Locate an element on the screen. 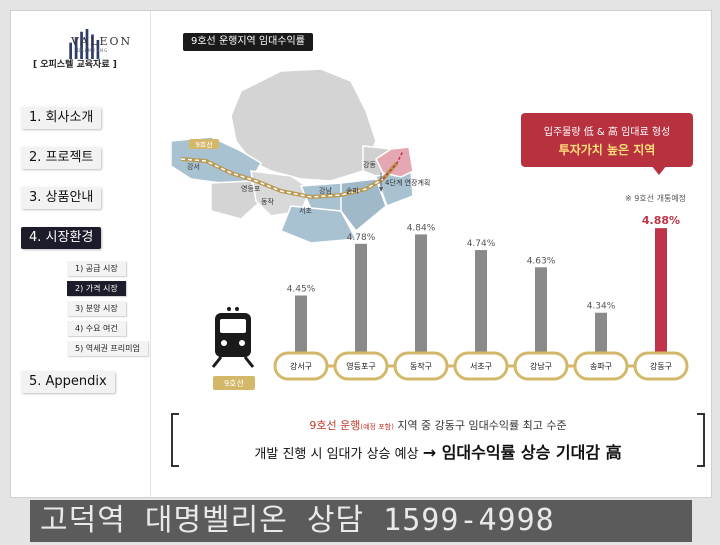  map-label-songpa: 송파 is located at coordinates (352, 190).